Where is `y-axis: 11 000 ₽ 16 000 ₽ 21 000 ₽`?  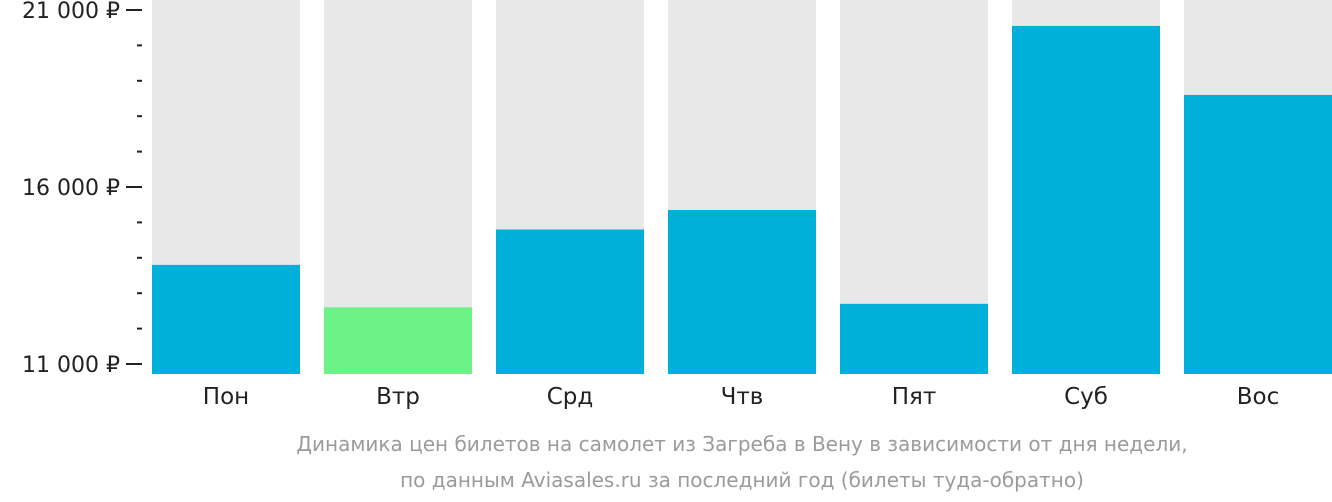
y-axis: 11 000 ₽ 16 000 ₽ 21 000 ₽ is located at coordinates (82, 189).